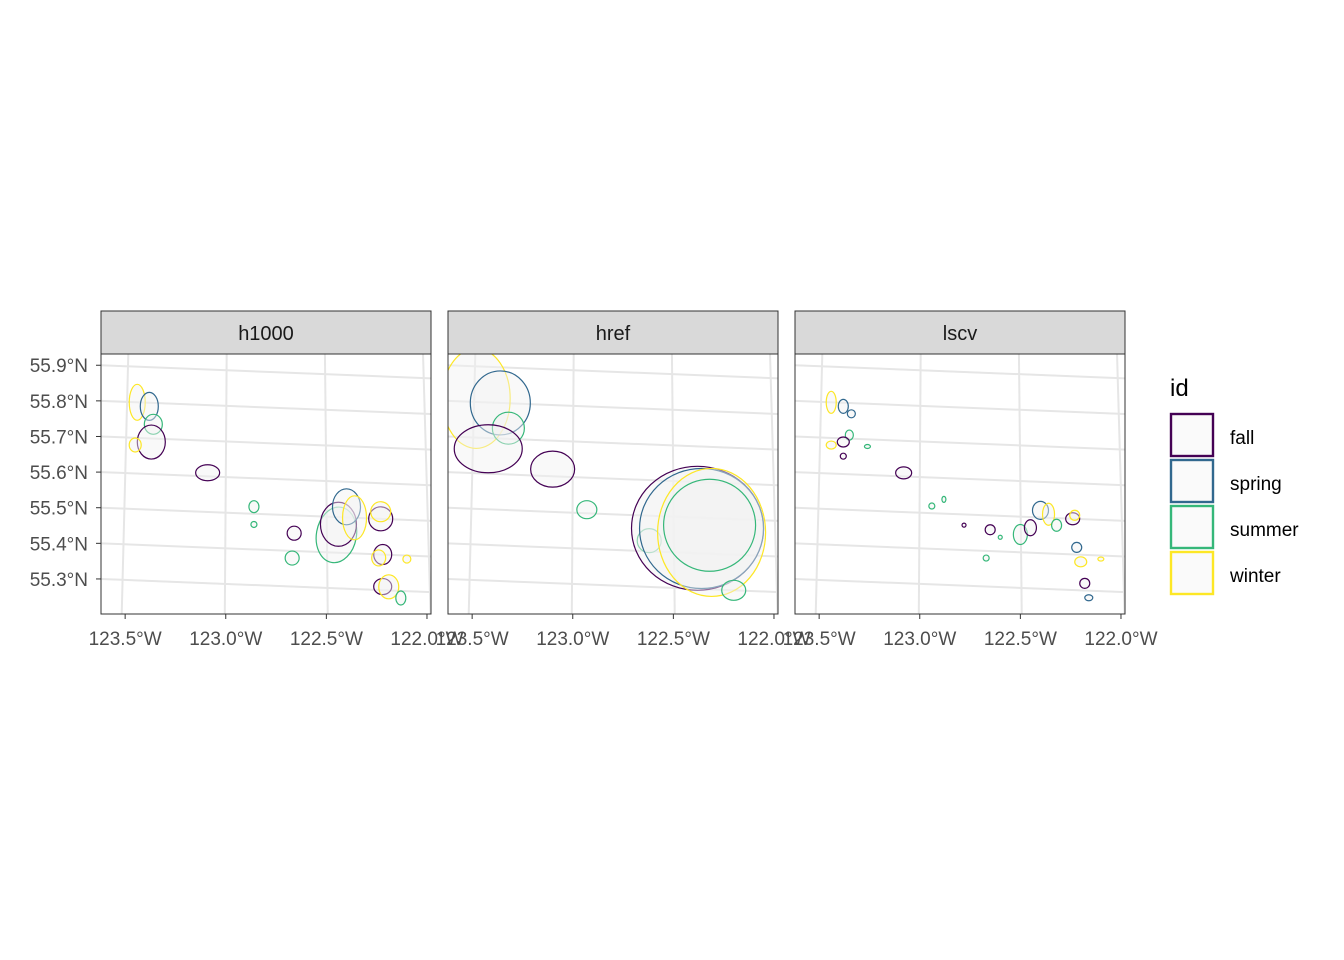 Image resolution: width=1344 pixels, height=960 pixels. What do you see at coordinates (59, 509) in the screenshot?
I see `y-tick-label: 55.5°N` at bounding box center [59, 509].